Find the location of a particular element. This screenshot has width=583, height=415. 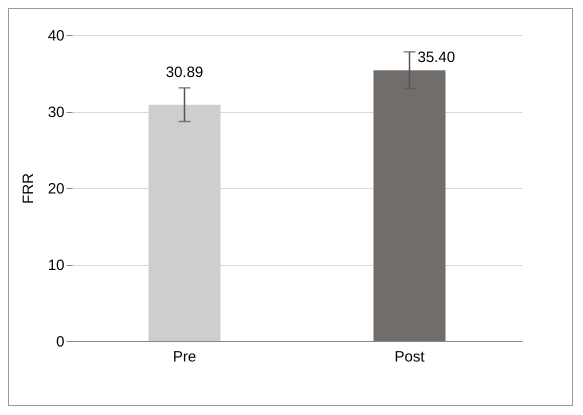

y-tick-label: 10 is located at coordinates (56, 265).